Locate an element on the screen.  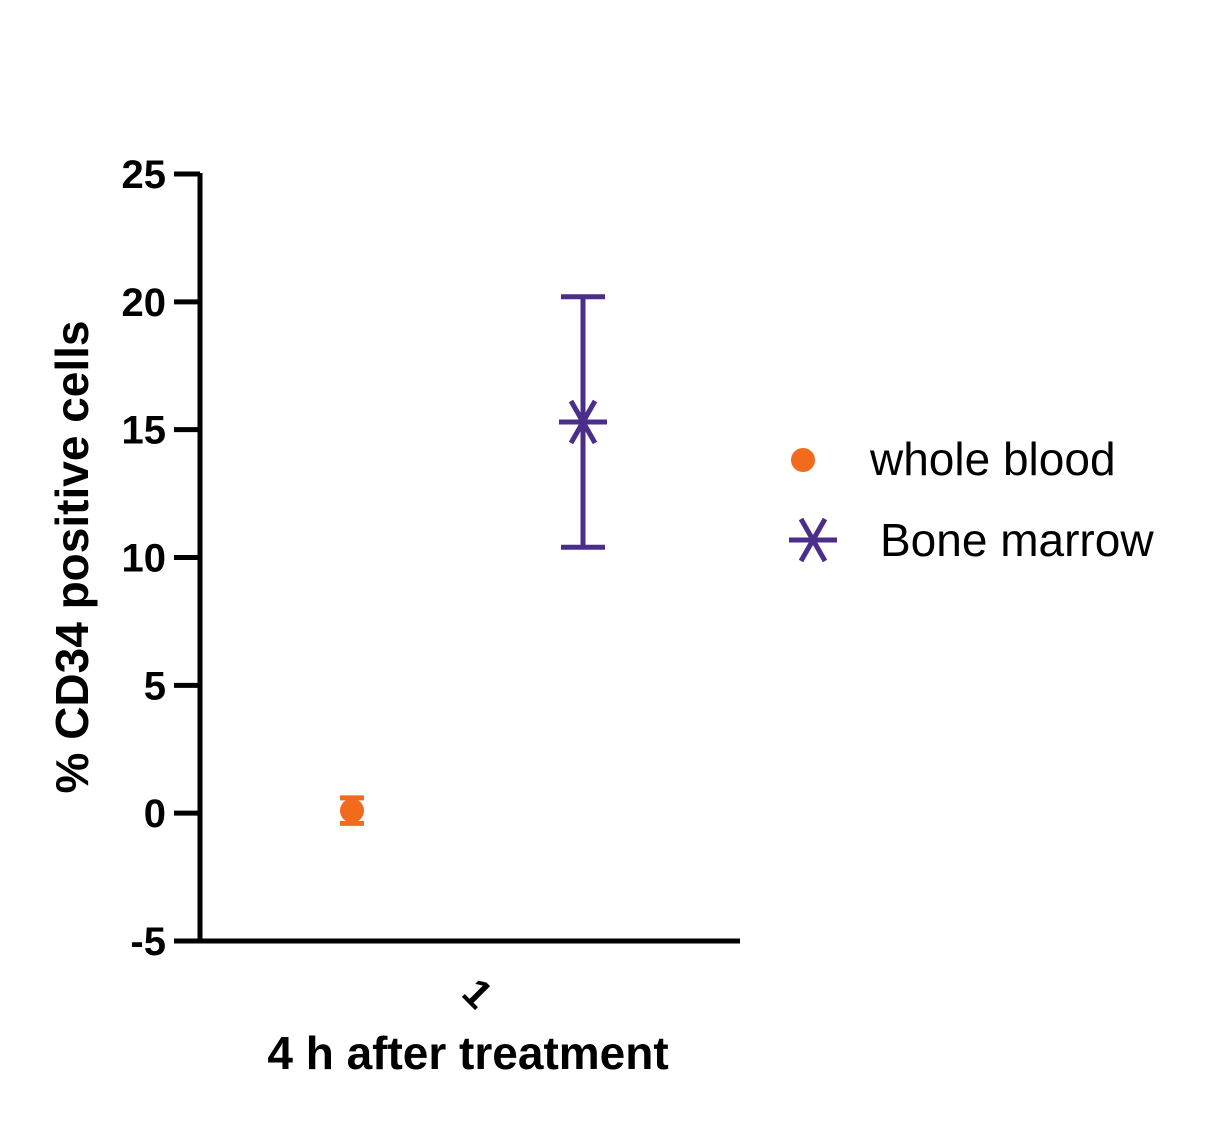
x-ticks: 1 is located at coordinates (477, 993).